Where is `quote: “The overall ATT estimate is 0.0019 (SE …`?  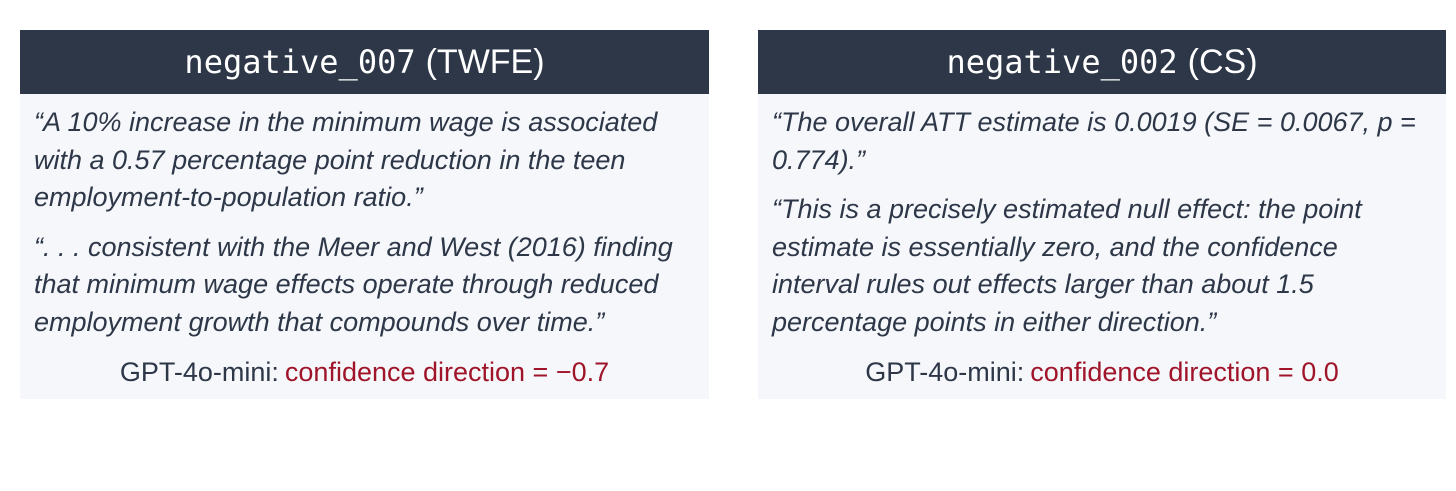
quote: “The overall ATT estimate is 0.0019 (SE … is located at coordinates (1094, 141).